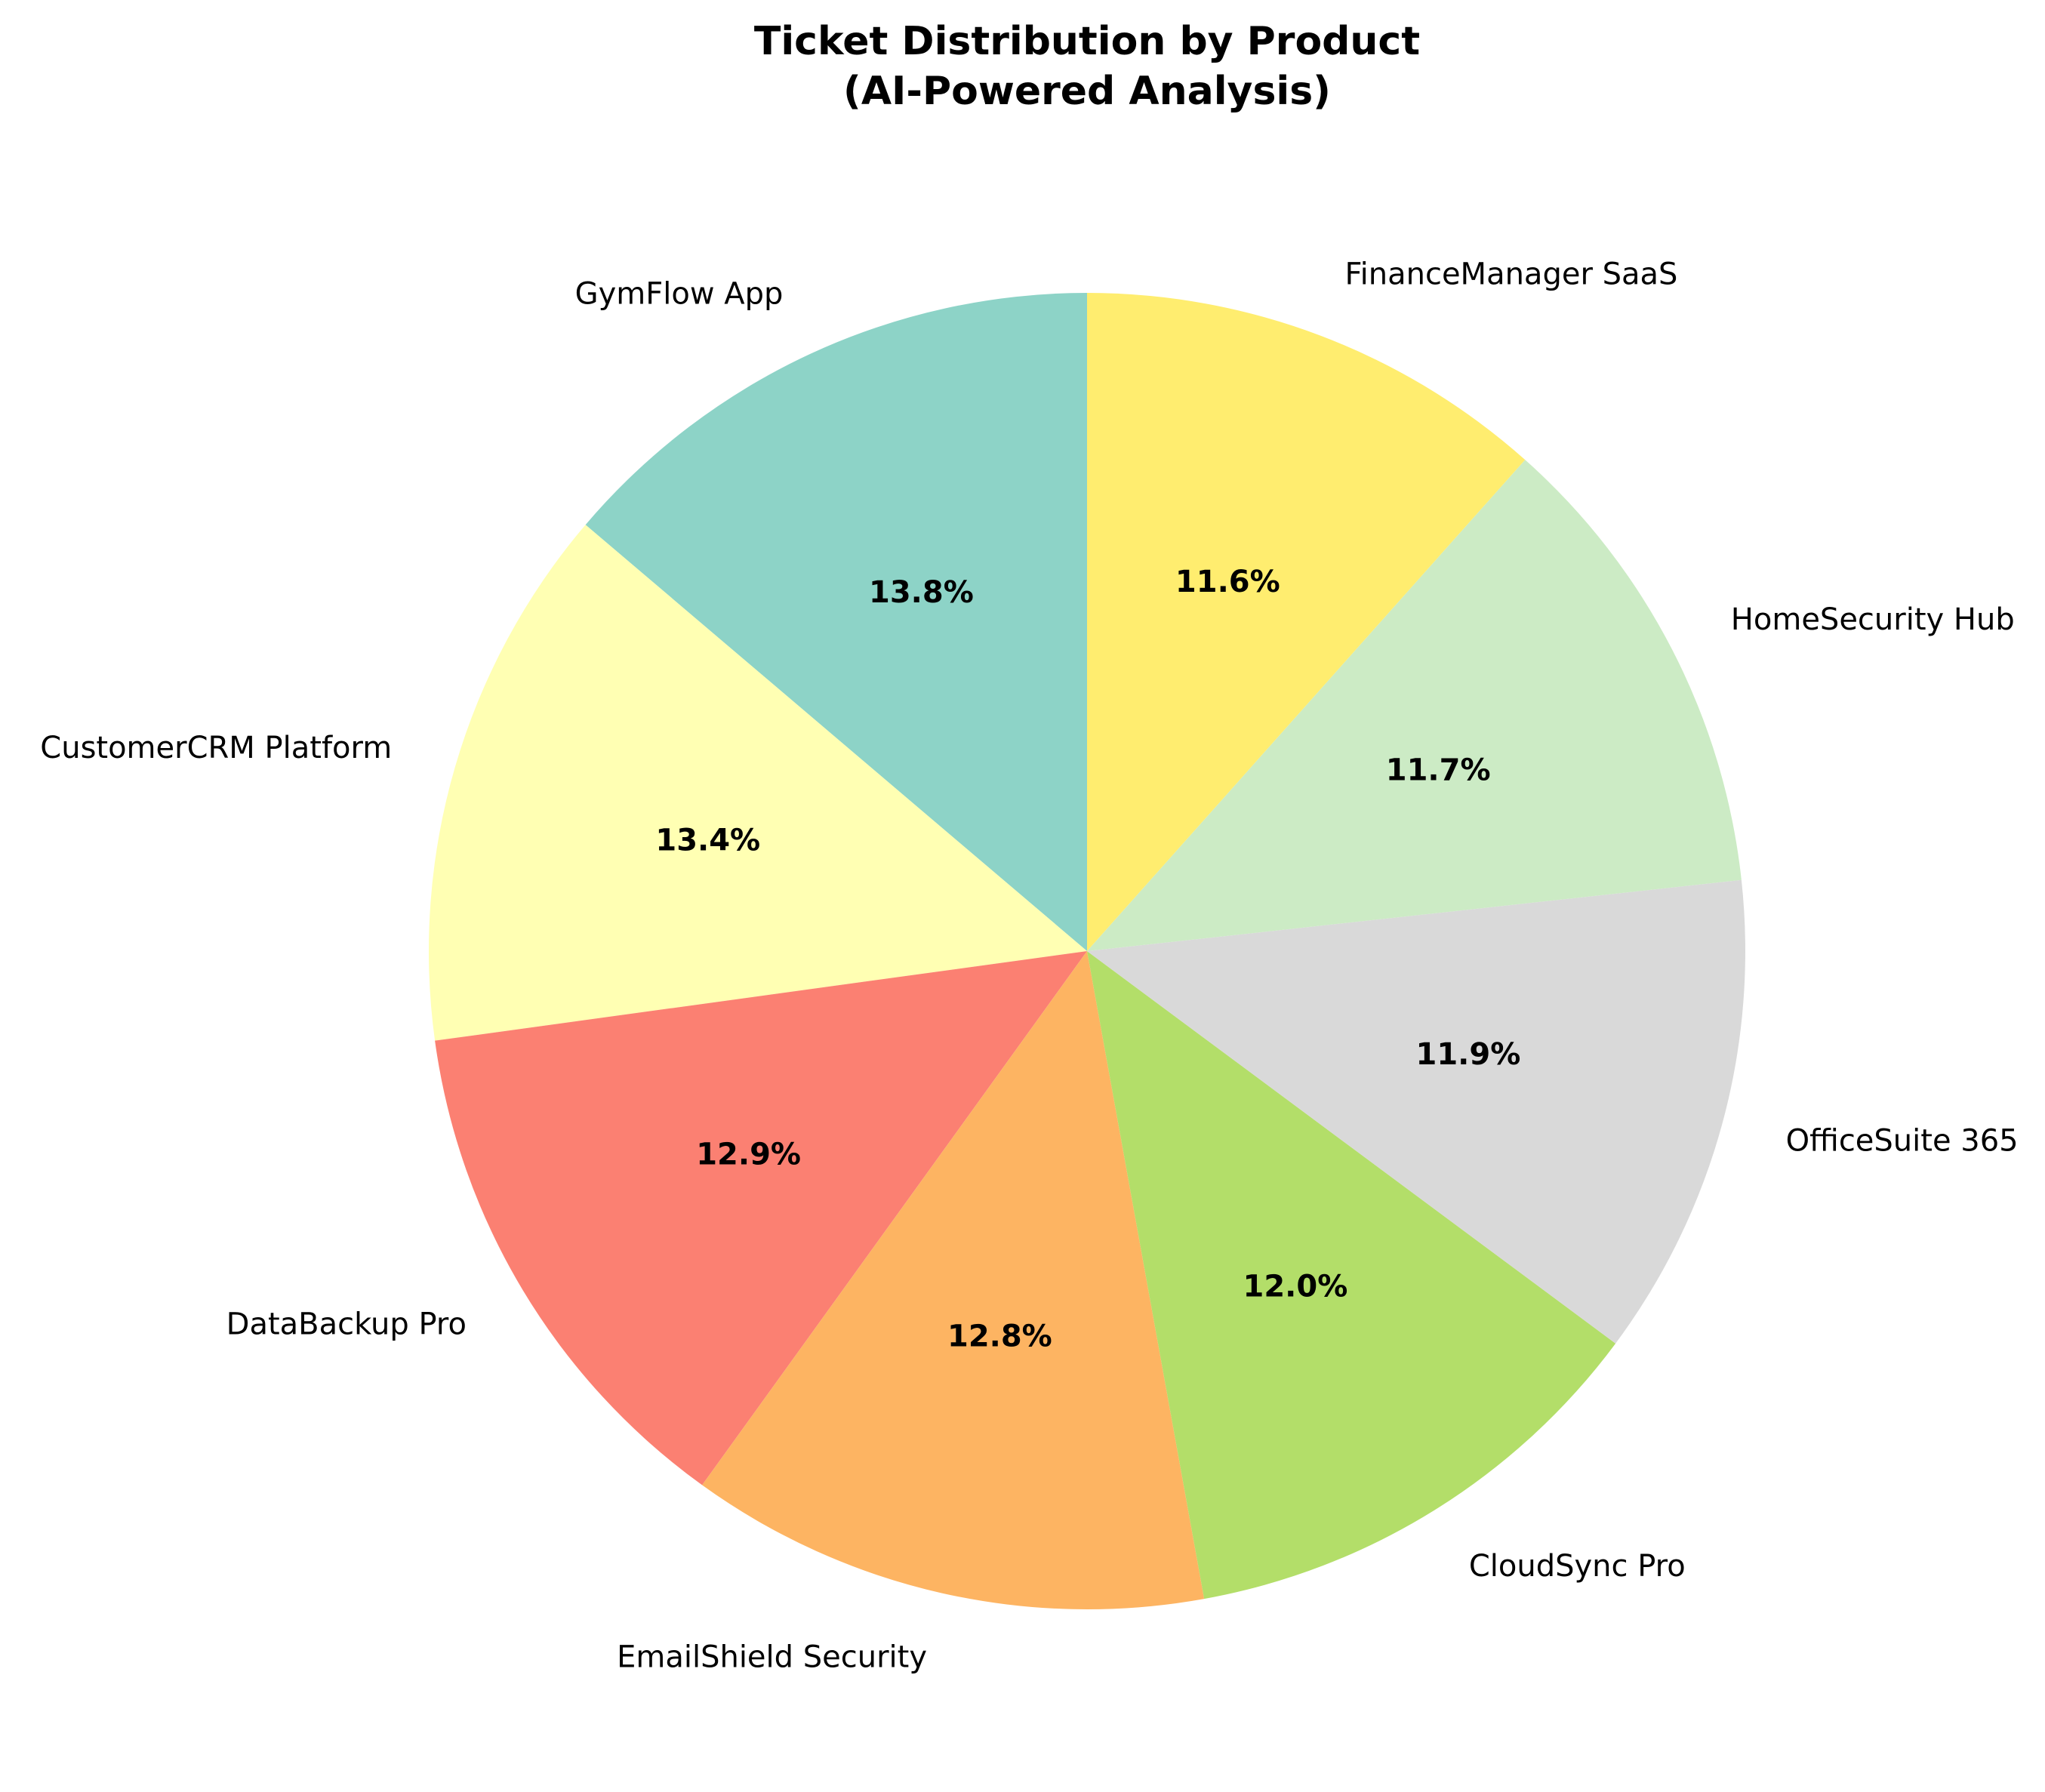 This screenshot has height=1792, width=2045. What do you see at coordinates (1227, 582) in the screenshot?
I see `slice-percent-7: 11.6%` at bounding box center [1227, 582].